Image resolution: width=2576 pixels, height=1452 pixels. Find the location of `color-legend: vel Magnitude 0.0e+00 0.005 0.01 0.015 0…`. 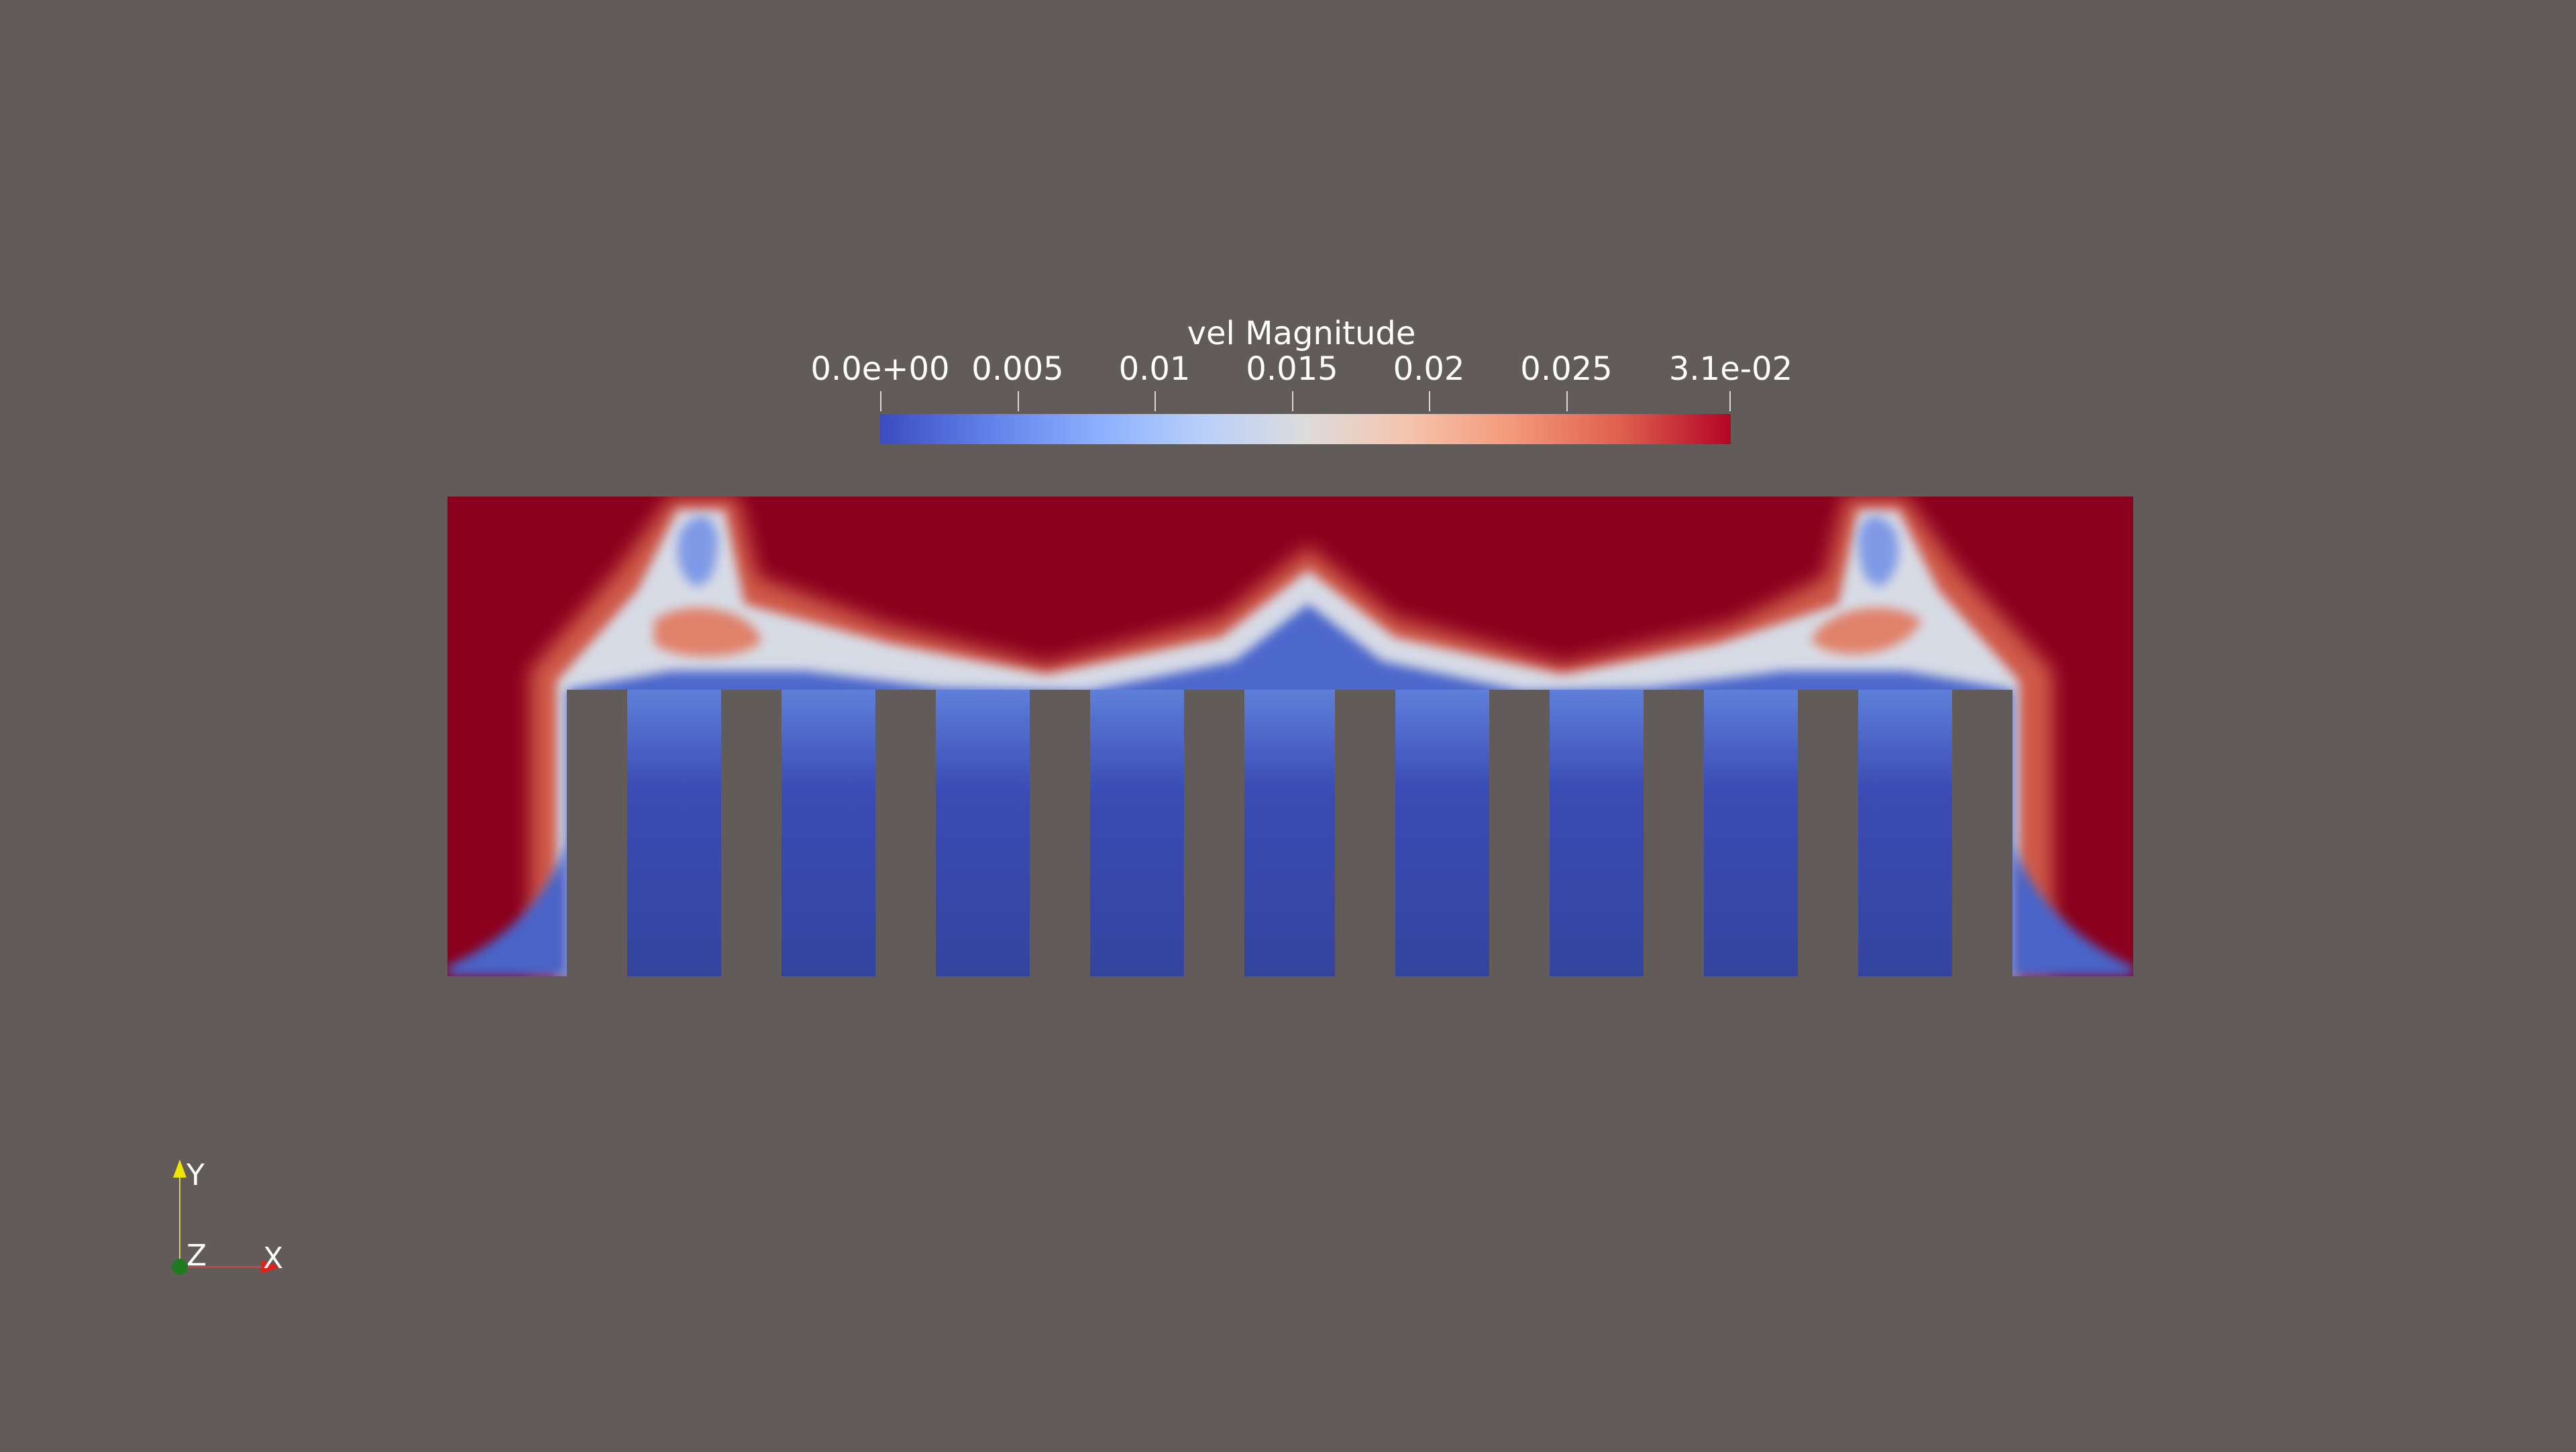

color-legend: vel Magnitude 0.0e+00 0.005 0.01 0.015 0… is located at coordinates (1301, 377).